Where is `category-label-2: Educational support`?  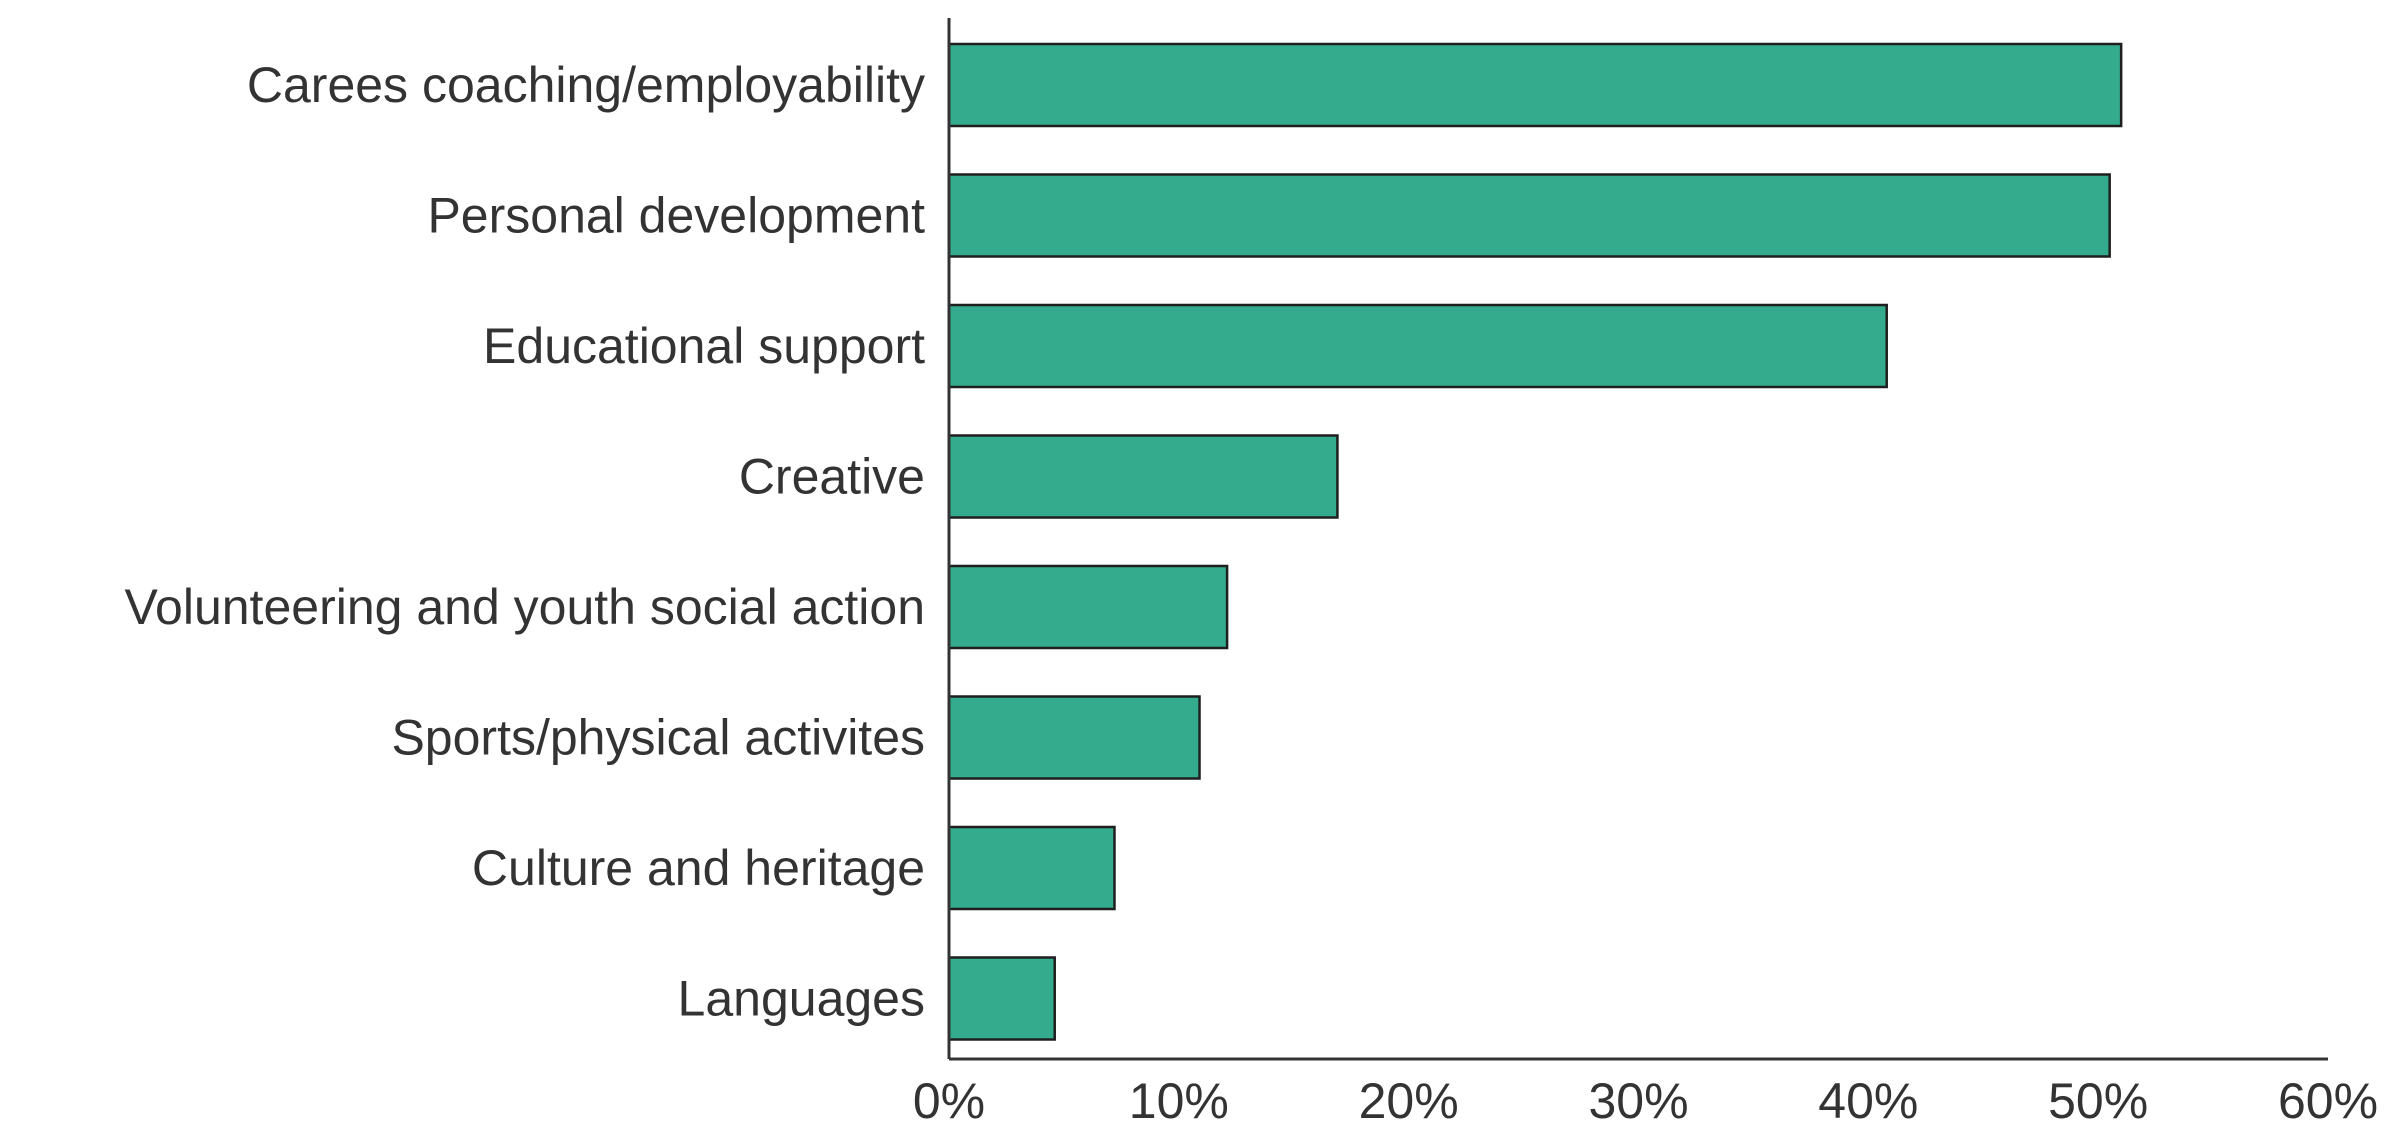
category-label-2: Educational support is located at coordinates (704, 346).